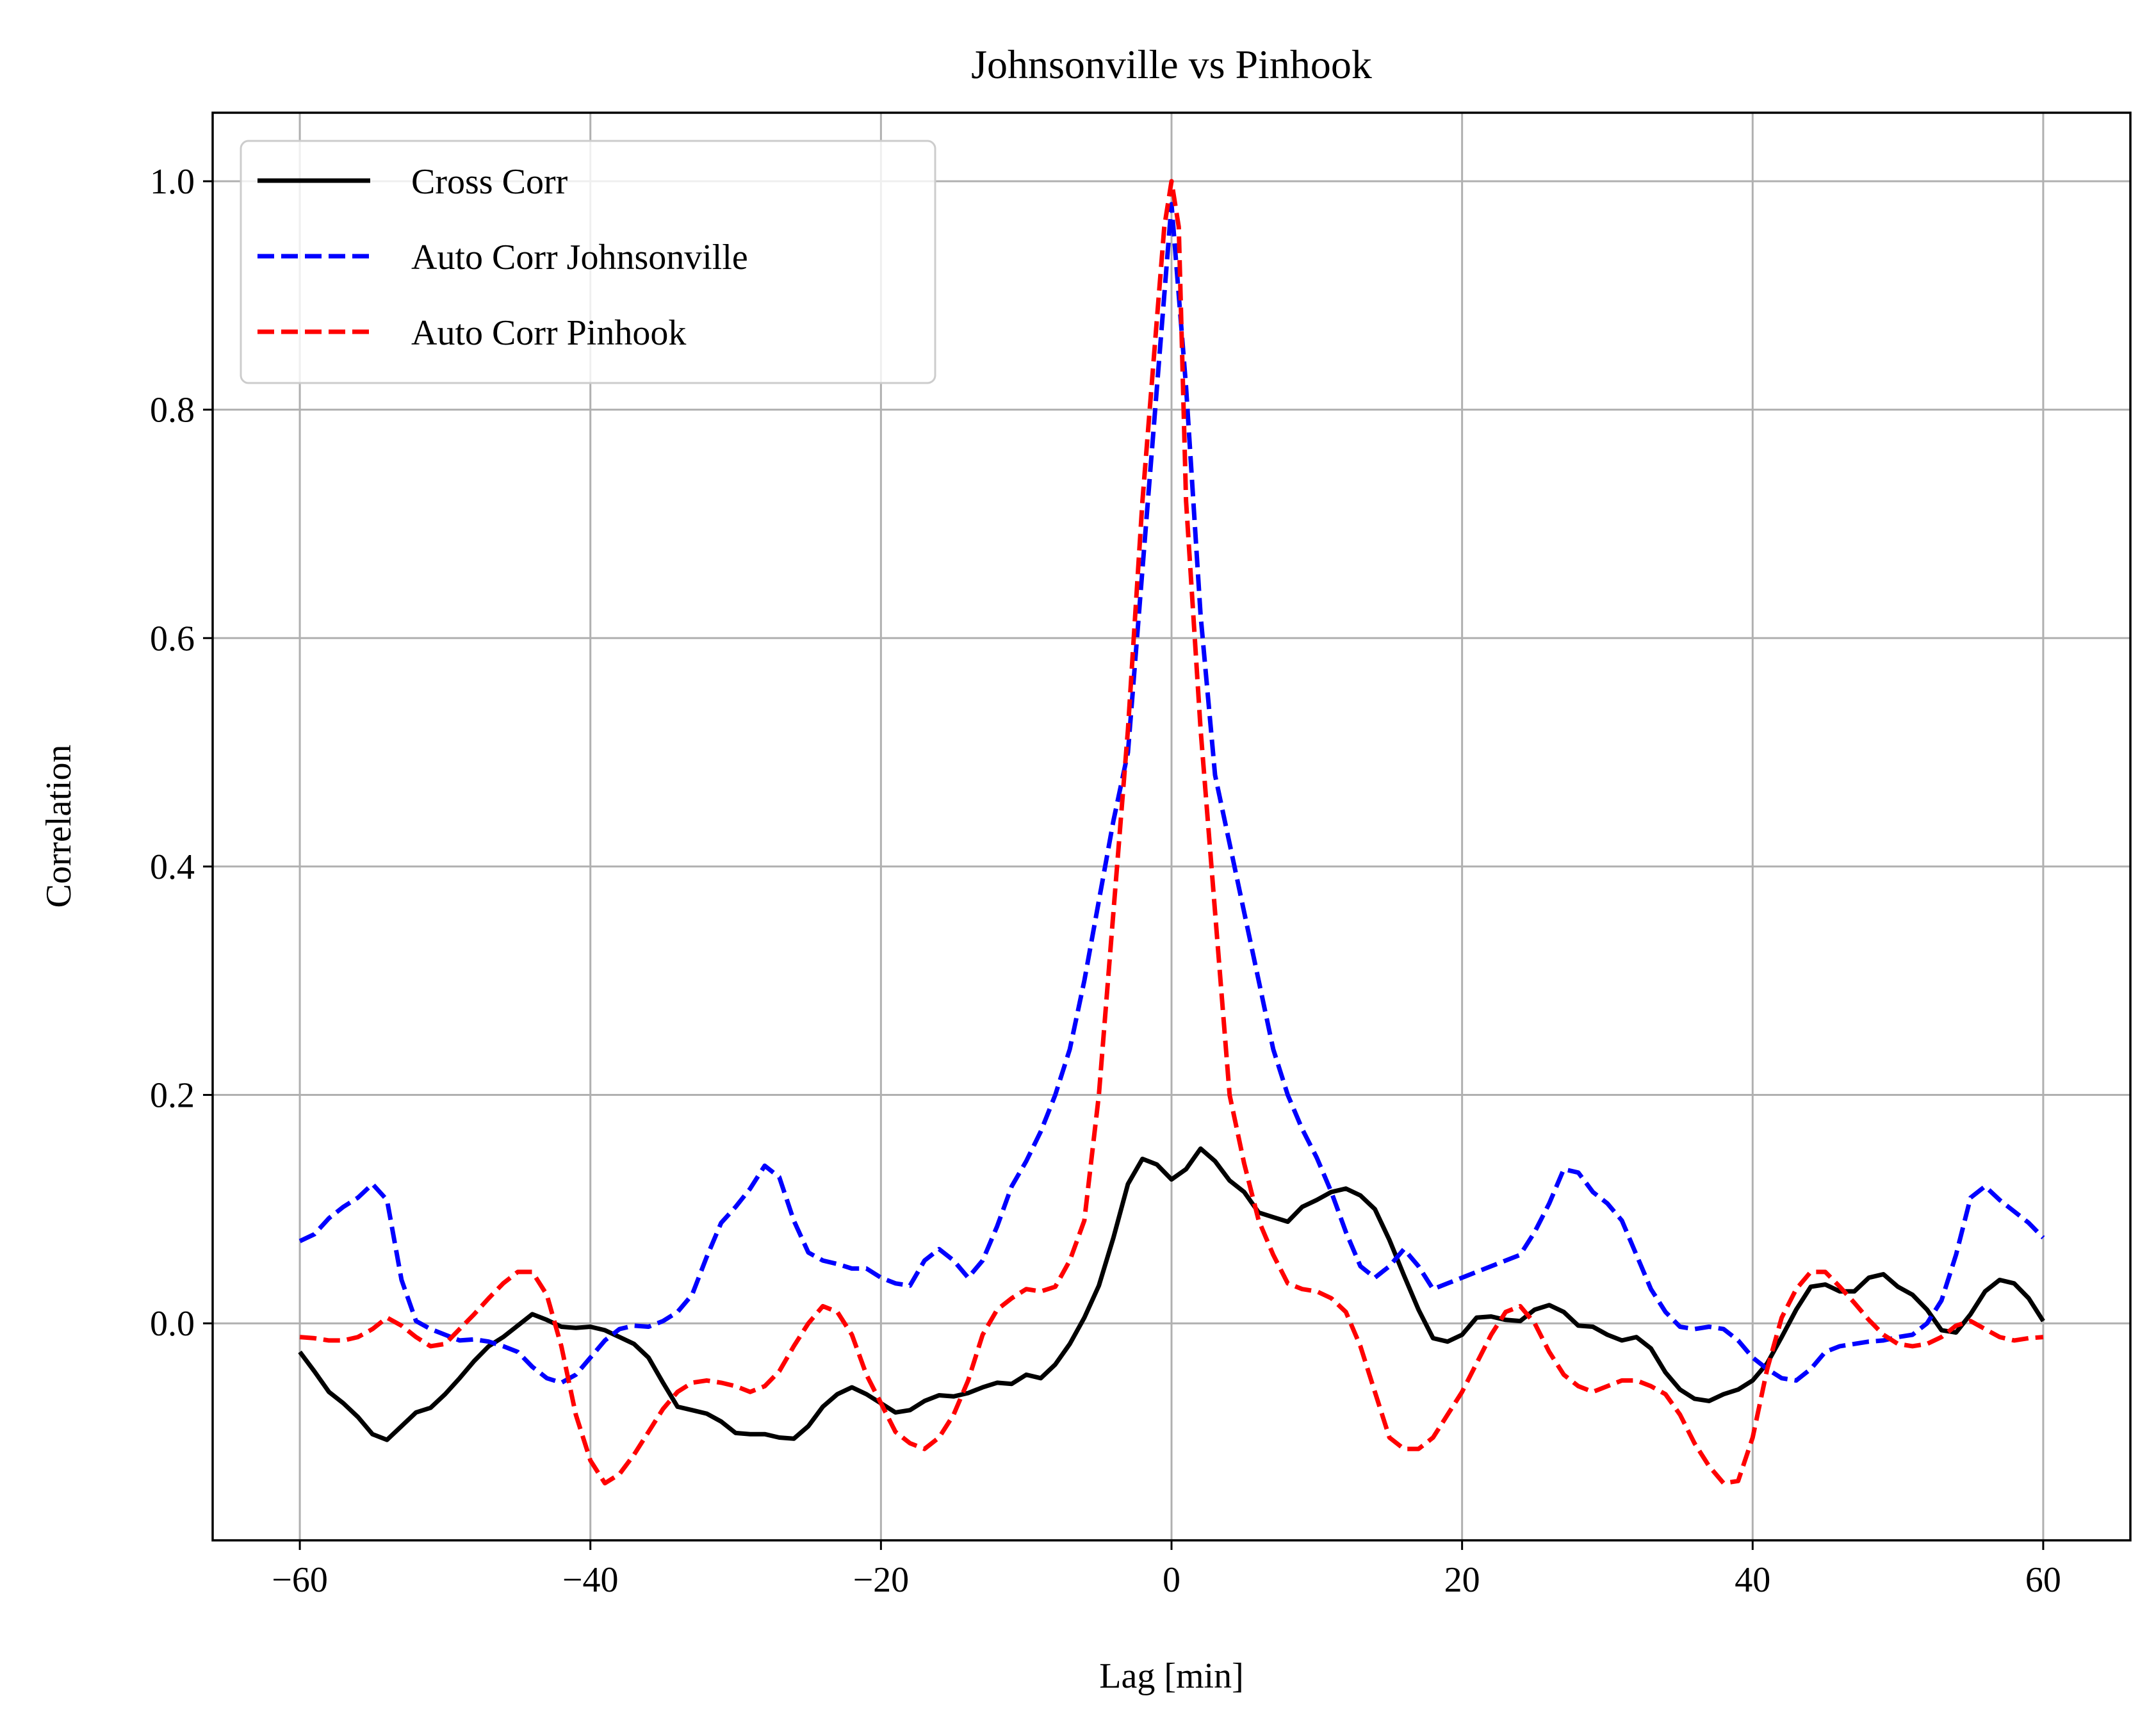 This screenshot has height=1728, width=2156. Describe the element at coordinates (59, 826) in the screenshot. I see `y-axis-label: Correlation` at that location.